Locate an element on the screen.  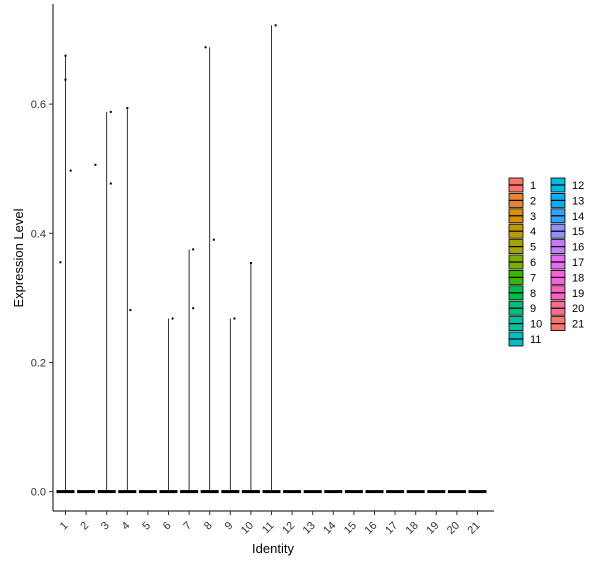
x-tick-label: 10 is located at coordinates (247, 528).